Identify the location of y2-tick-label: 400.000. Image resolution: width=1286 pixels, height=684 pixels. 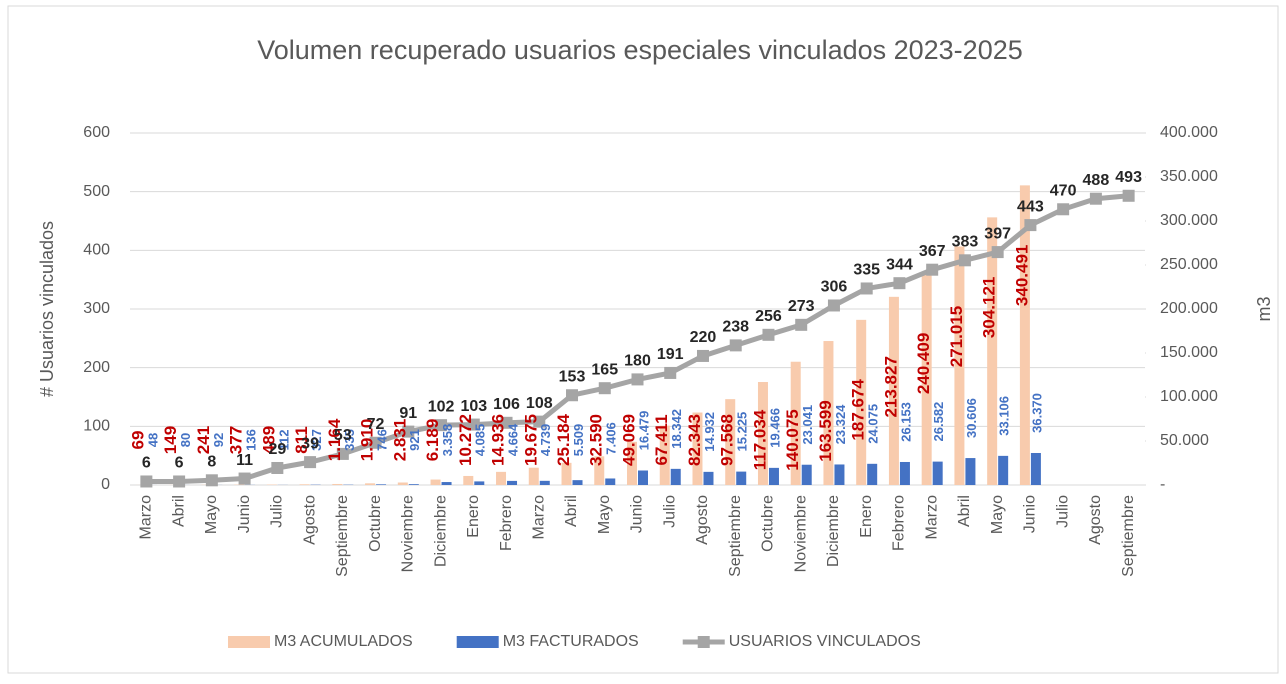
(1189, 132).